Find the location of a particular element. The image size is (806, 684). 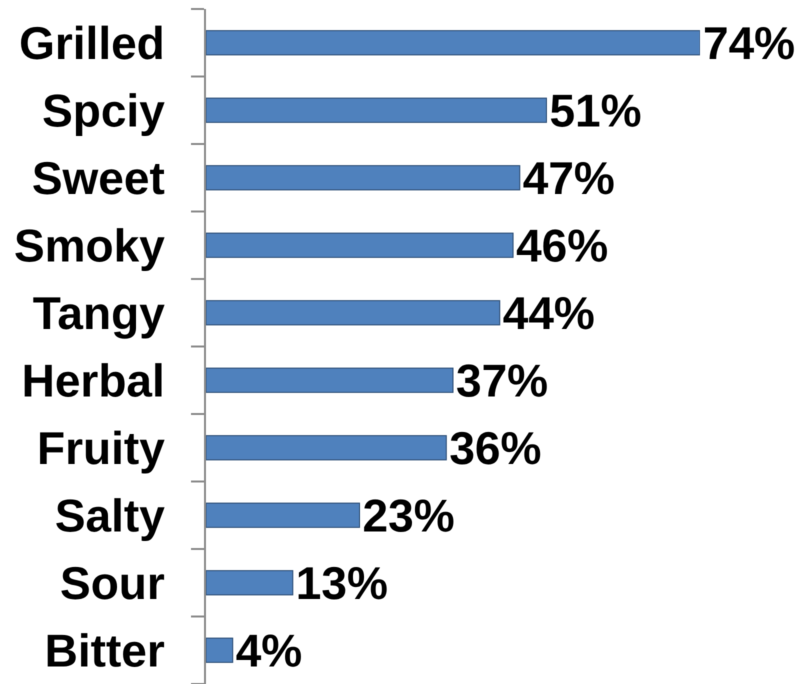

y-tick-label: Sweet is located at coordinates (98, 178).